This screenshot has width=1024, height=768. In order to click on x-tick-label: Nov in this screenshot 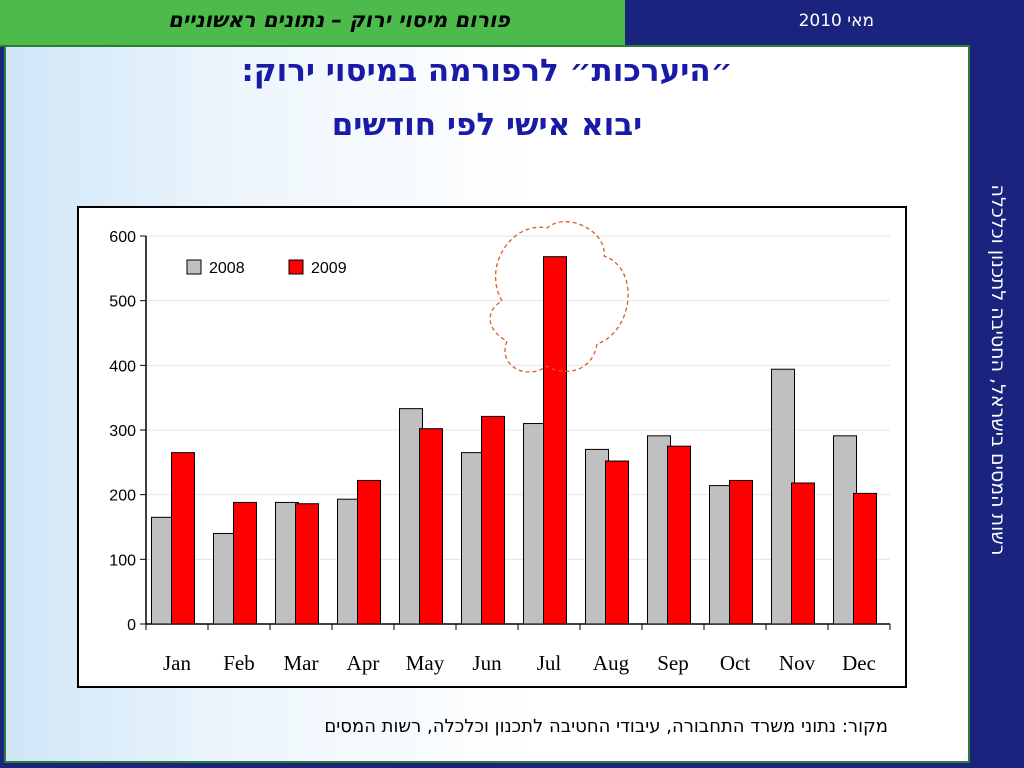, I will do `click(797, 663)`.